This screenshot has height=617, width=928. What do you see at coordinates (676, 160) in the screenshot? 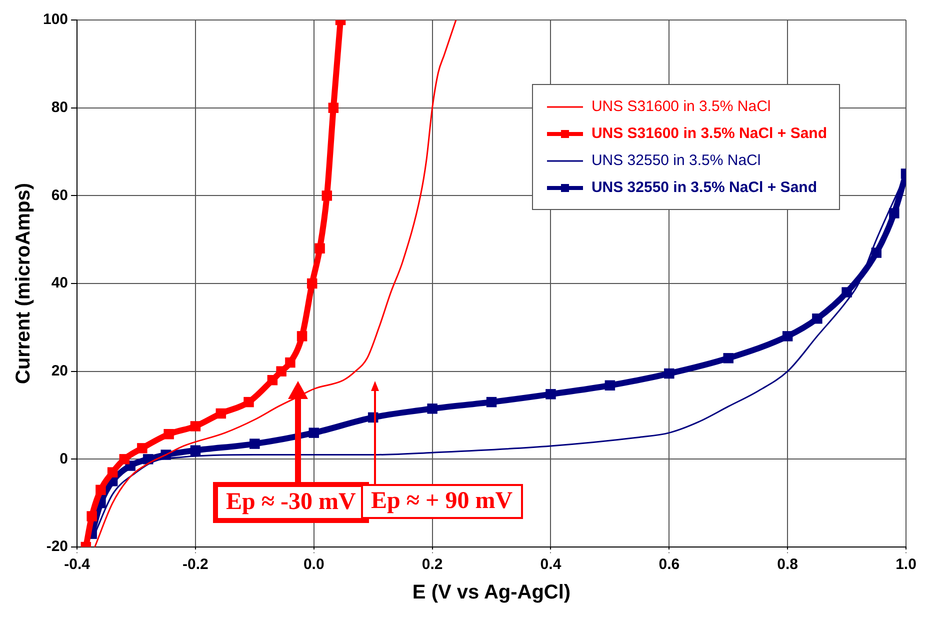
I see `legend-label: UNS 32550 in 3.5% NaCl` at bounding box center [676, 160].